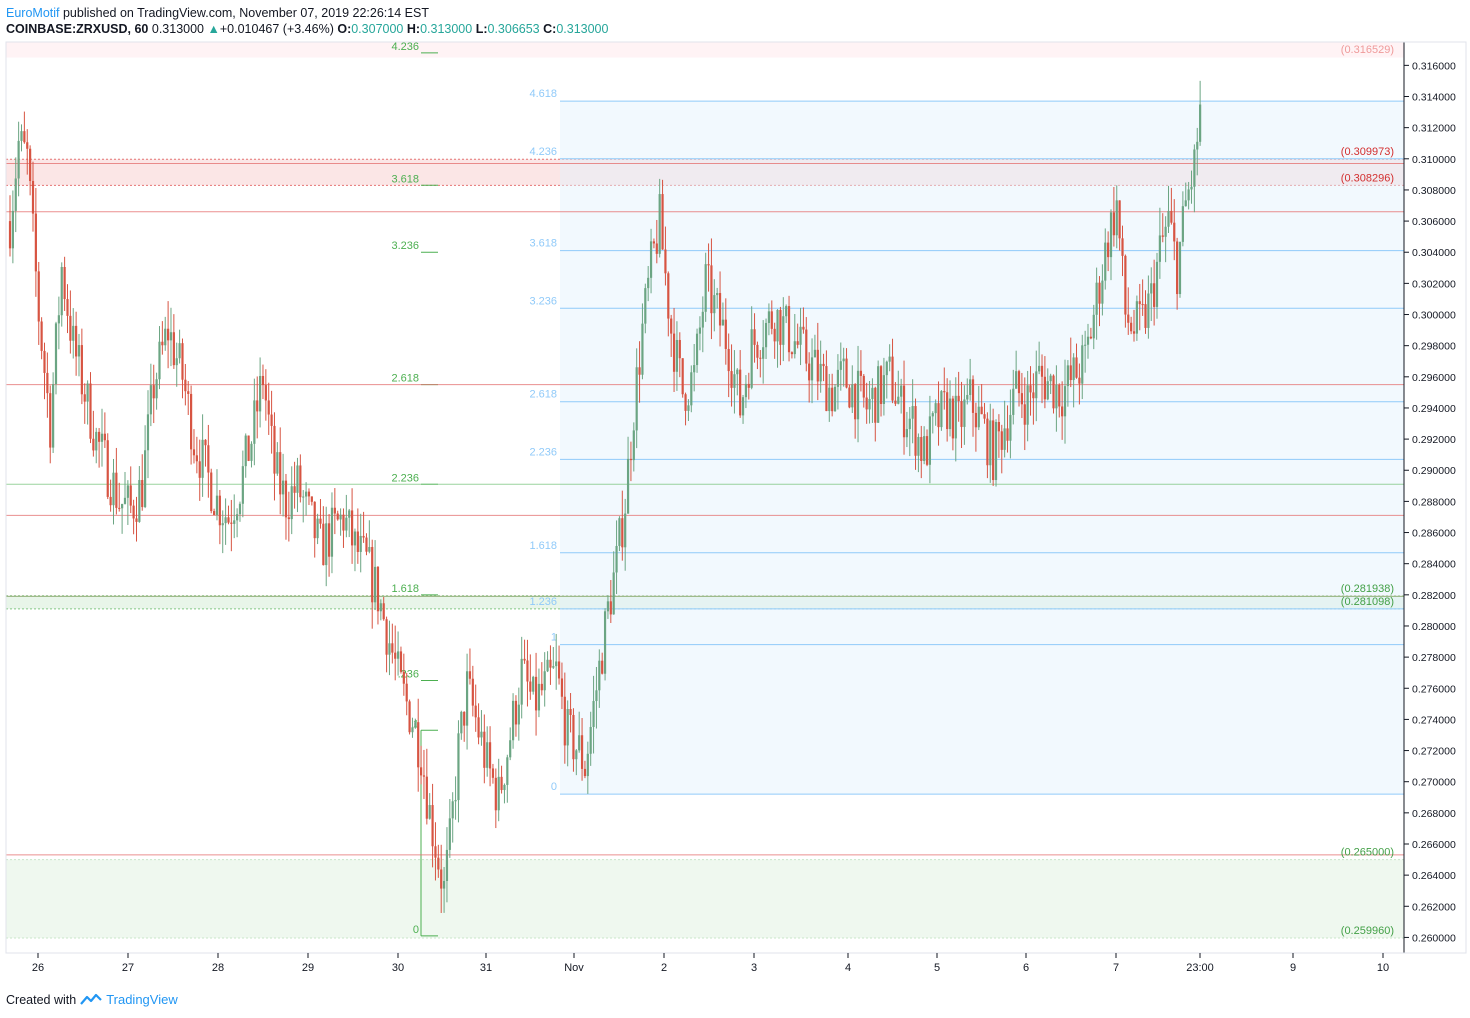  I want to click on footer: Created with TradingView, so click(92, 999).